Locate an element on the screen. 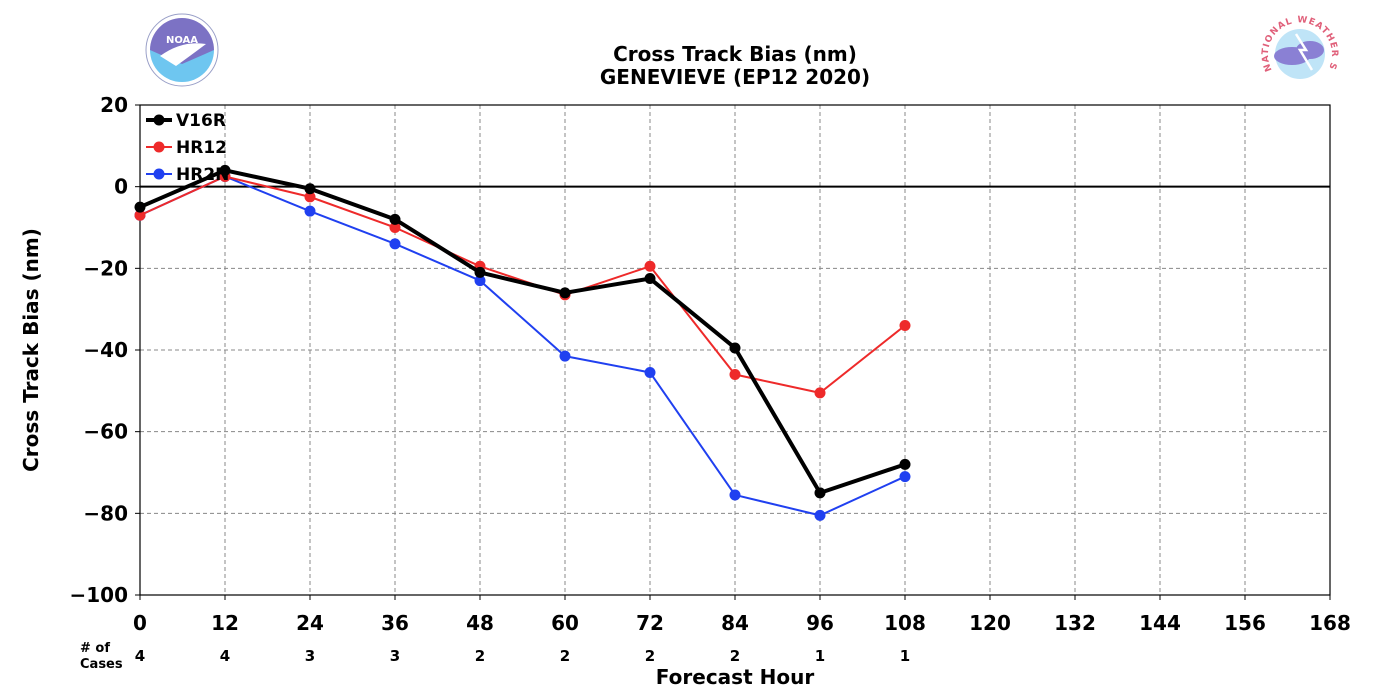 The height and width of the screenshot is (700, 1400). x-tick-label: 24 is located at coordinates (310, 623).